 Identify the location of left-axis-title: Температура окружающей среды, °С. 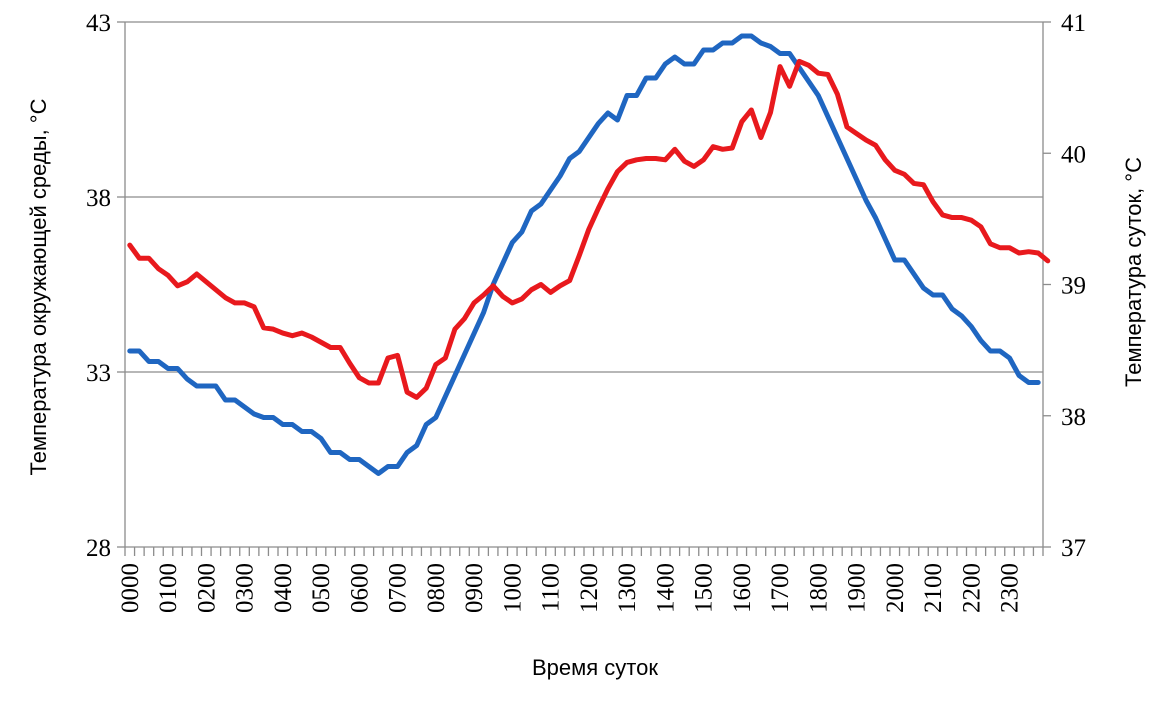
(38, 286).